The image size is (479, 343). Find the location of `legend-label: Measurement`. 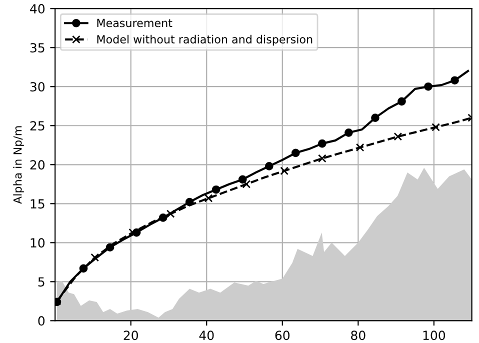

legend-label: Measurement is located at coordinates (134, 23).